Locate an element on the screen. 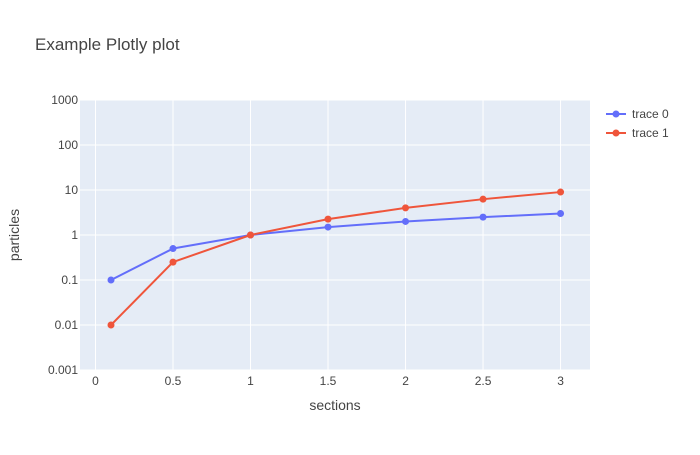  y-tick-label: 100 is located at coordinates (68, 145).